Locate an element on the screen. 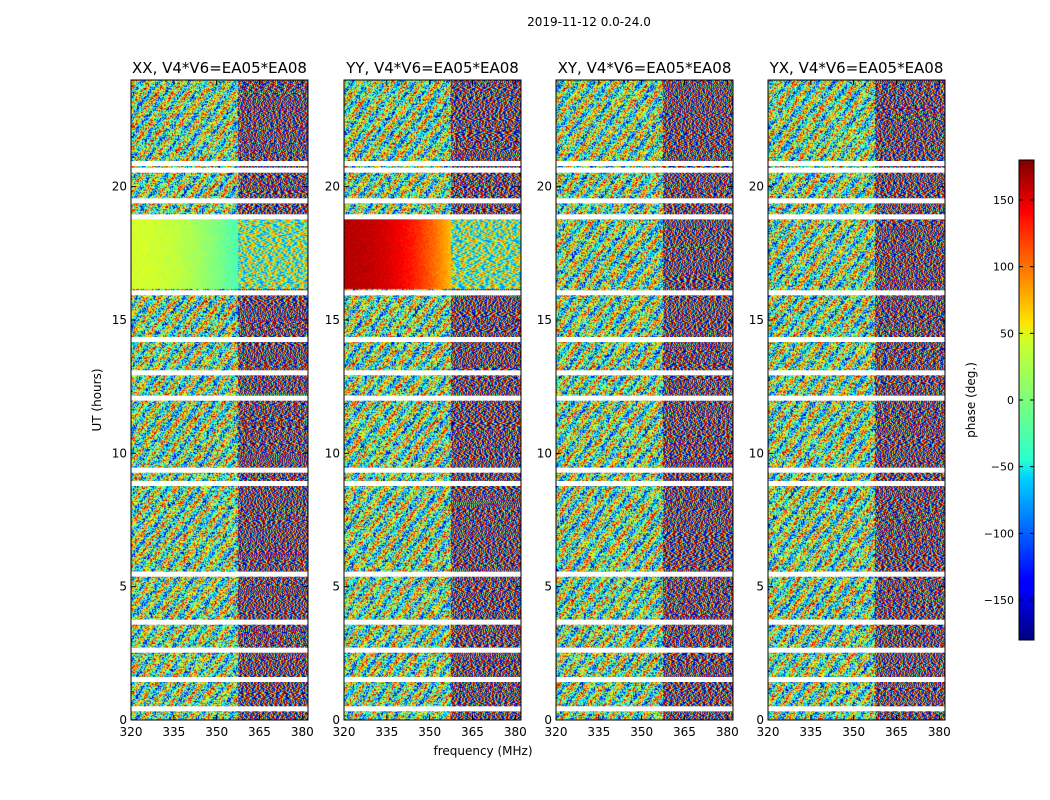  panel-title: YX, V4*V6=EA05*EA08 is located at coordinates (856, 68).